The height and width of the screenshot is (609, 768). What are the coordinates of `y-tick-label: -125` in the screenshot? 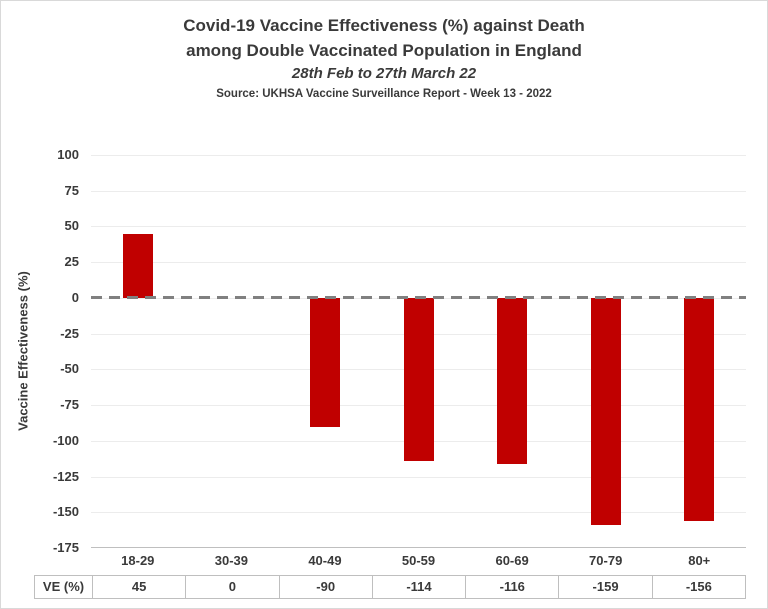 It's located at (65, 476).